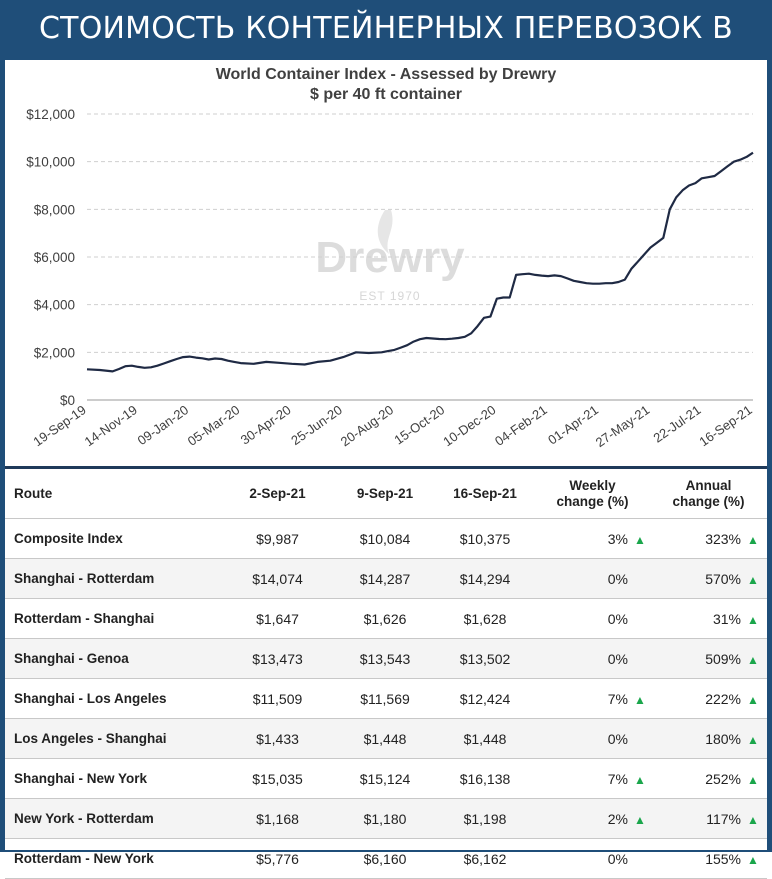 The width and height of the screenshot is (772, 879). I want to click on y-tick-label: $6,000, so click(54, 257).